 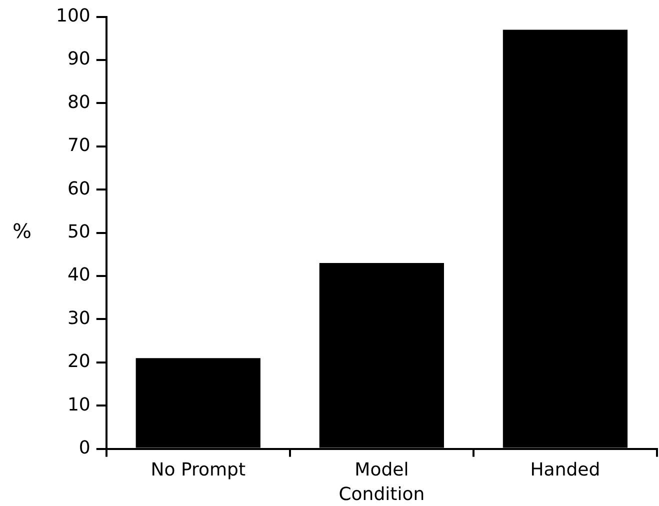 What do you see at coordinates (381, 494) in the screenshot?
I see `x-axis-title: Condition` at bounding box center [381, 494].